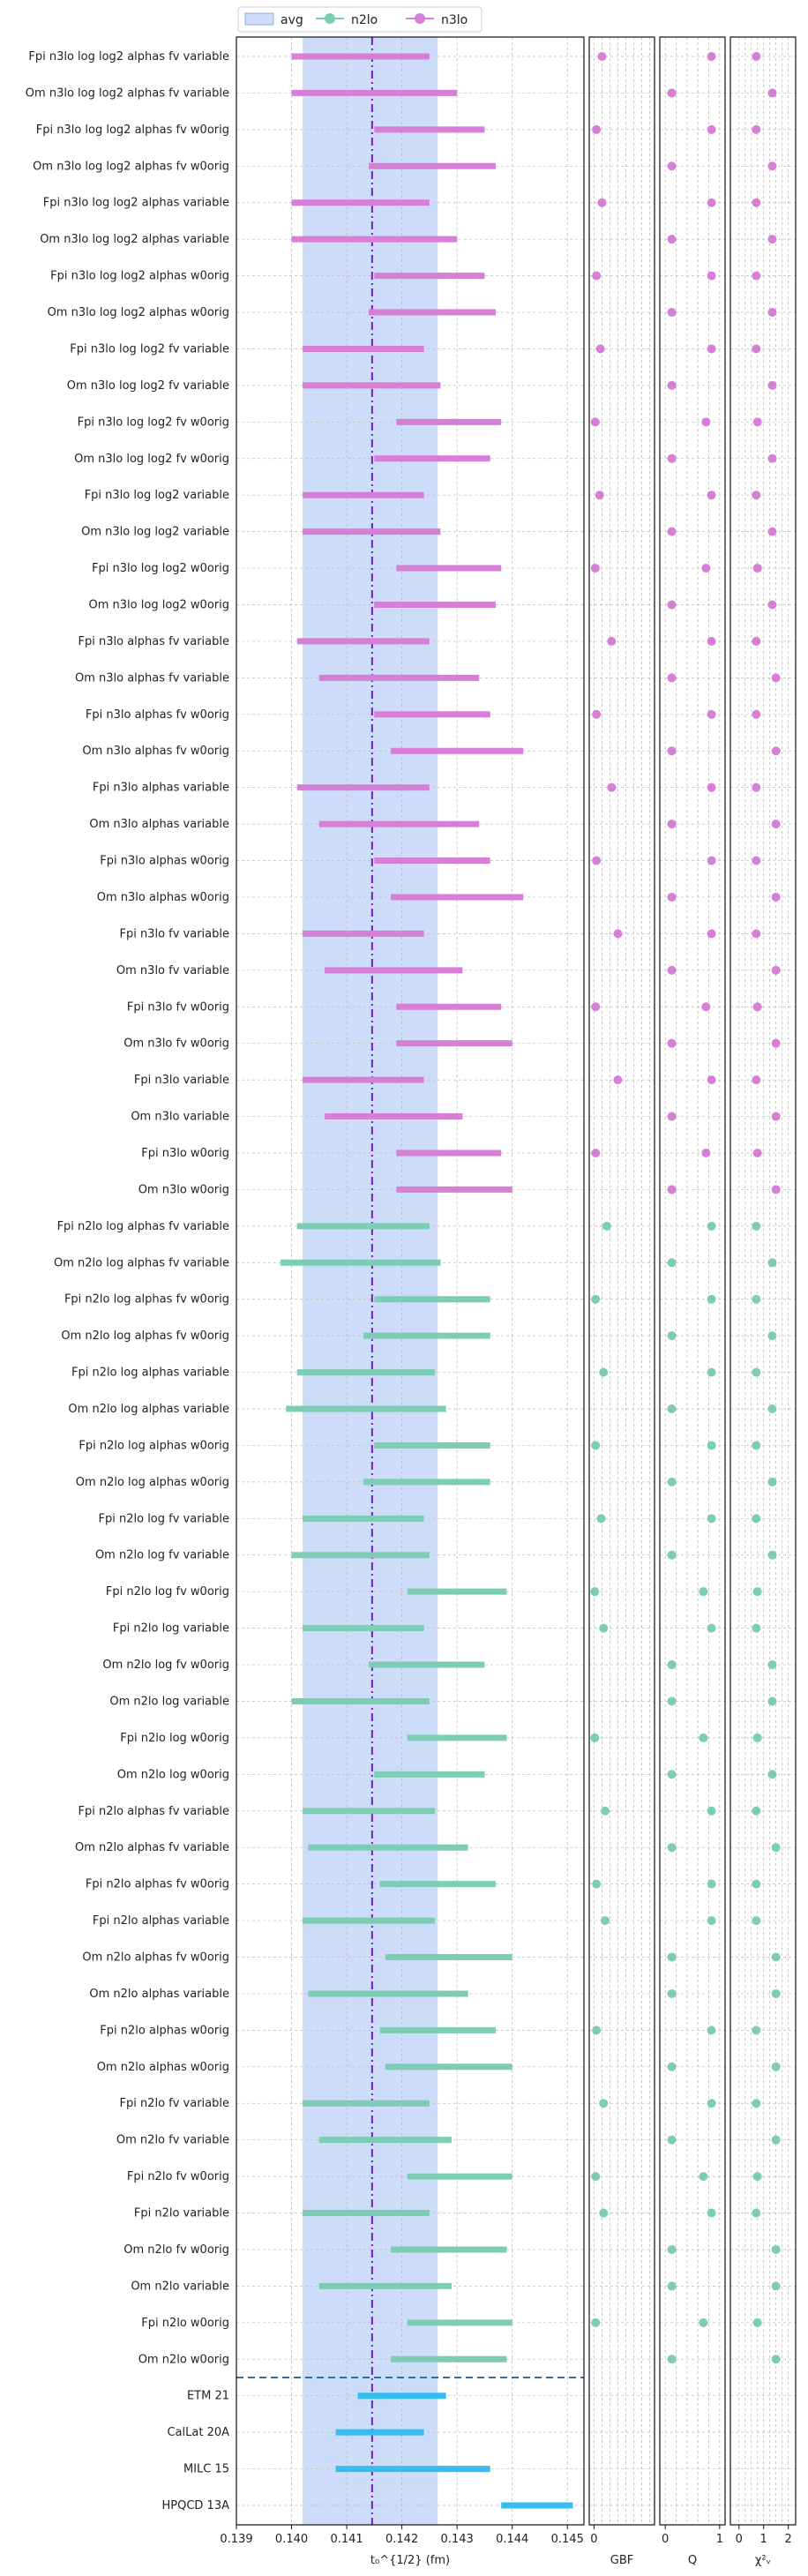 Image resolution: width=808 pixels, height=2576 pixels. Describe the element at coordinates (178, 2177) in the screenshot. I see `row-label: Fpi n2lo fv w0orig` at that location.